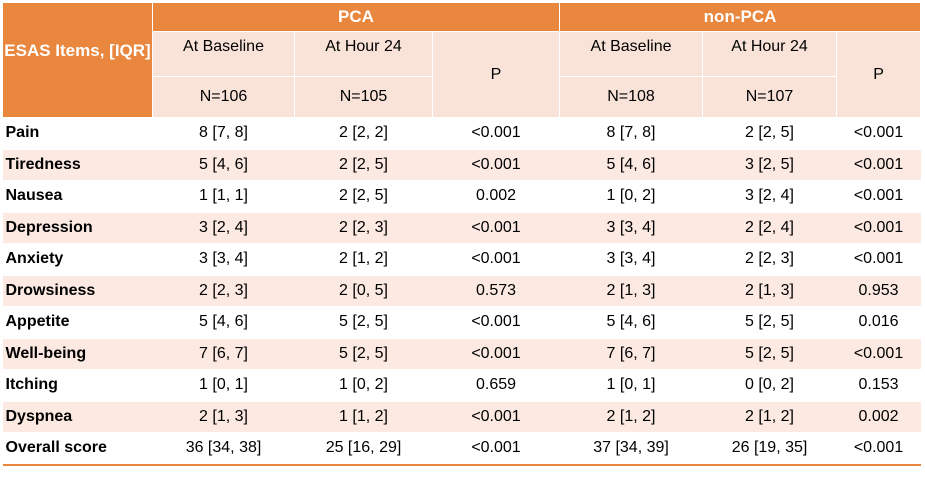 Image resolution: width=925 pixels, height=477 pixels. What do you see at coordinates (769, 385) in the screenshot?
I see `nonpca-hour24-cell: 0 [0, 2]` at bounding box center [769, 385].